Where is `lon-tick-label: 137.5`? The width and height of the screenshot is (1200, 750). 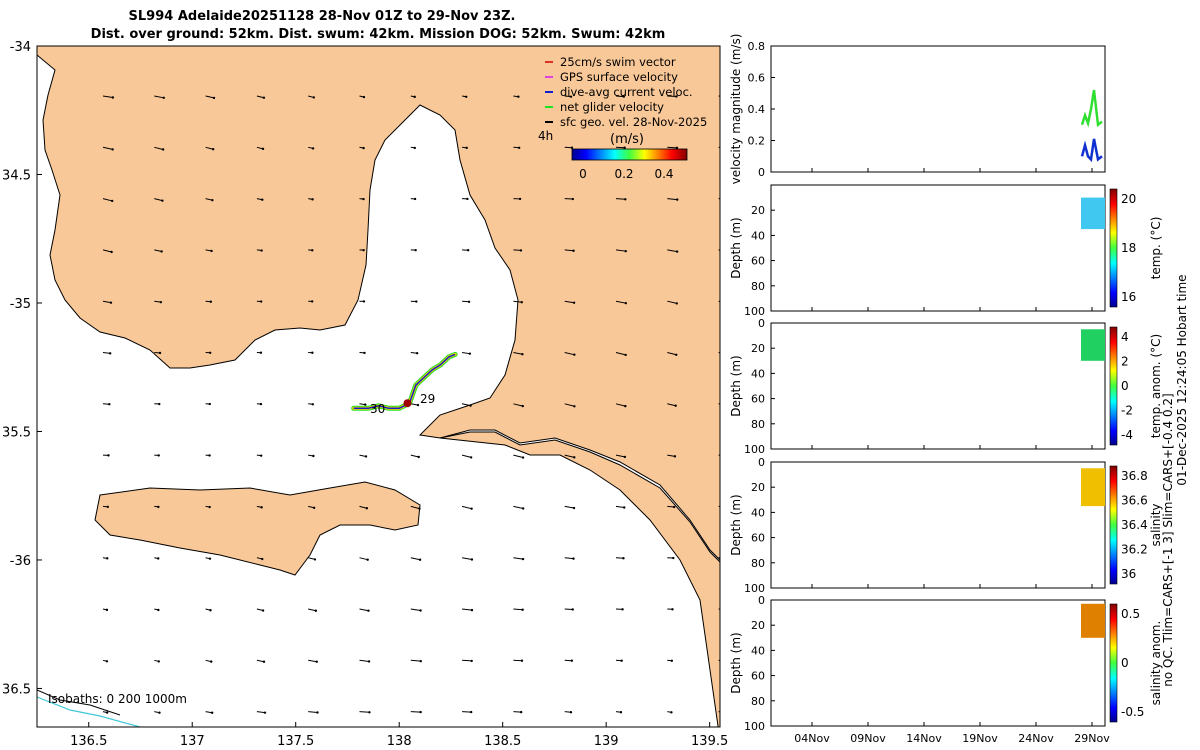
lon-tick-label: 137.5 is located at coordinates (295, 741).